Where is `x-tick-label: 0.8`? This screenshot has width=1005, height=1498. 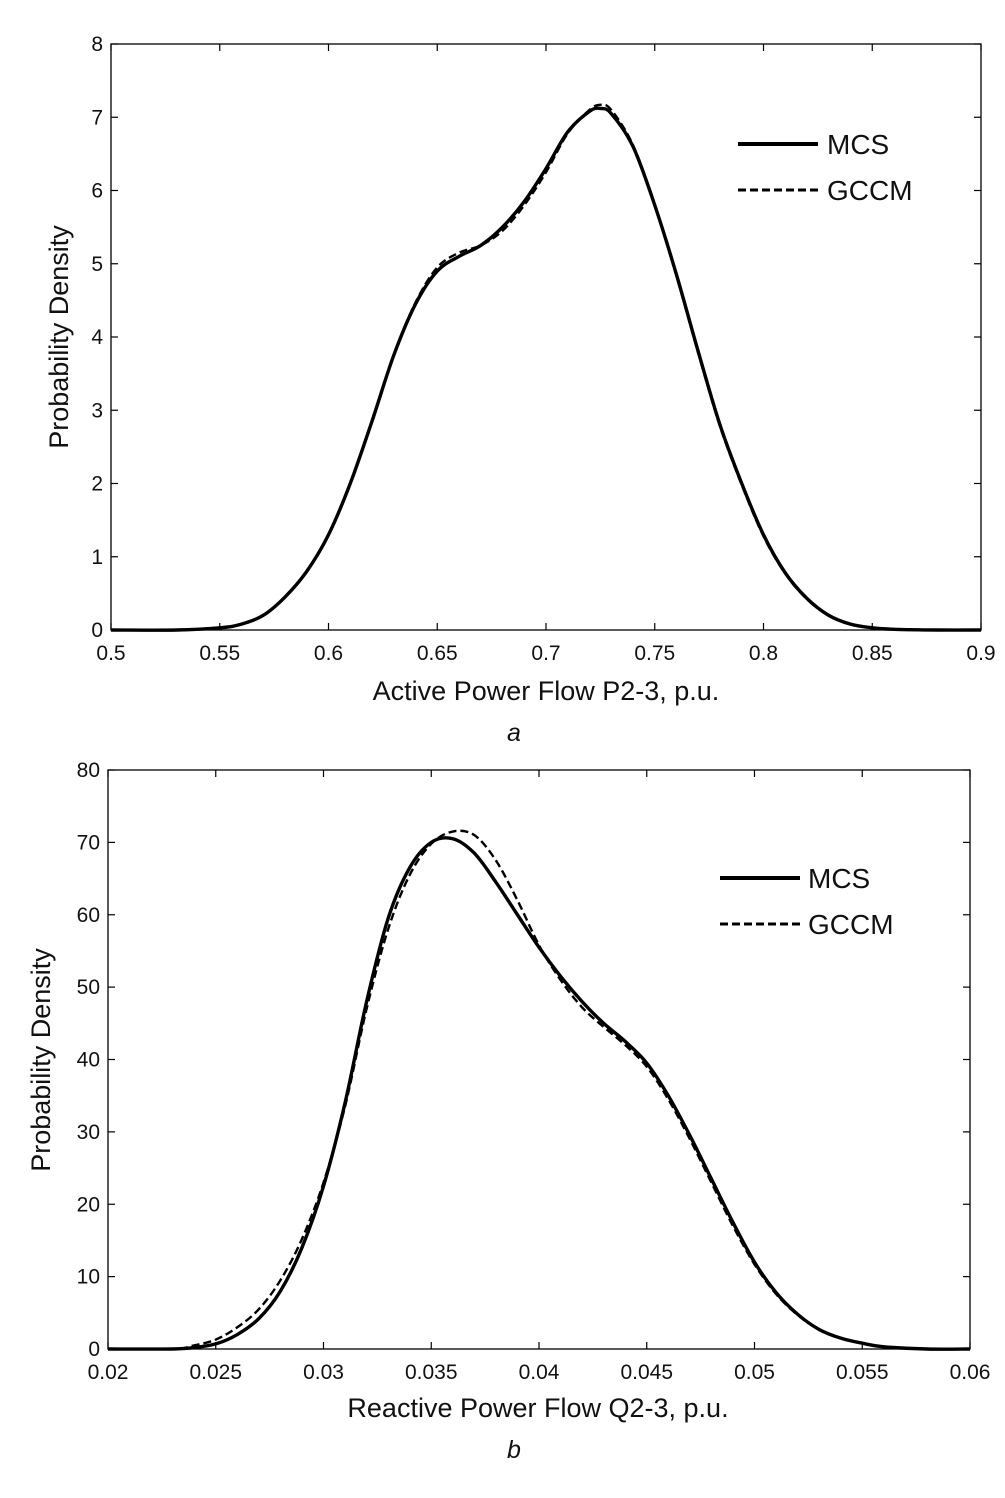
x-tick-label: 0.8 is located at coordinates (763, 653).